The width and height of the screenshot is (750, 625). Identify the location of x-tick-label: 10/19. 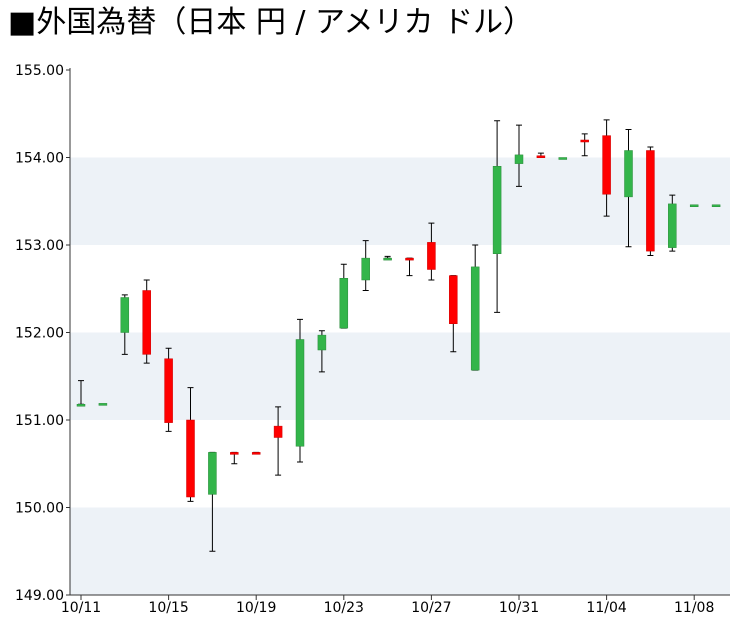
(256, 608).